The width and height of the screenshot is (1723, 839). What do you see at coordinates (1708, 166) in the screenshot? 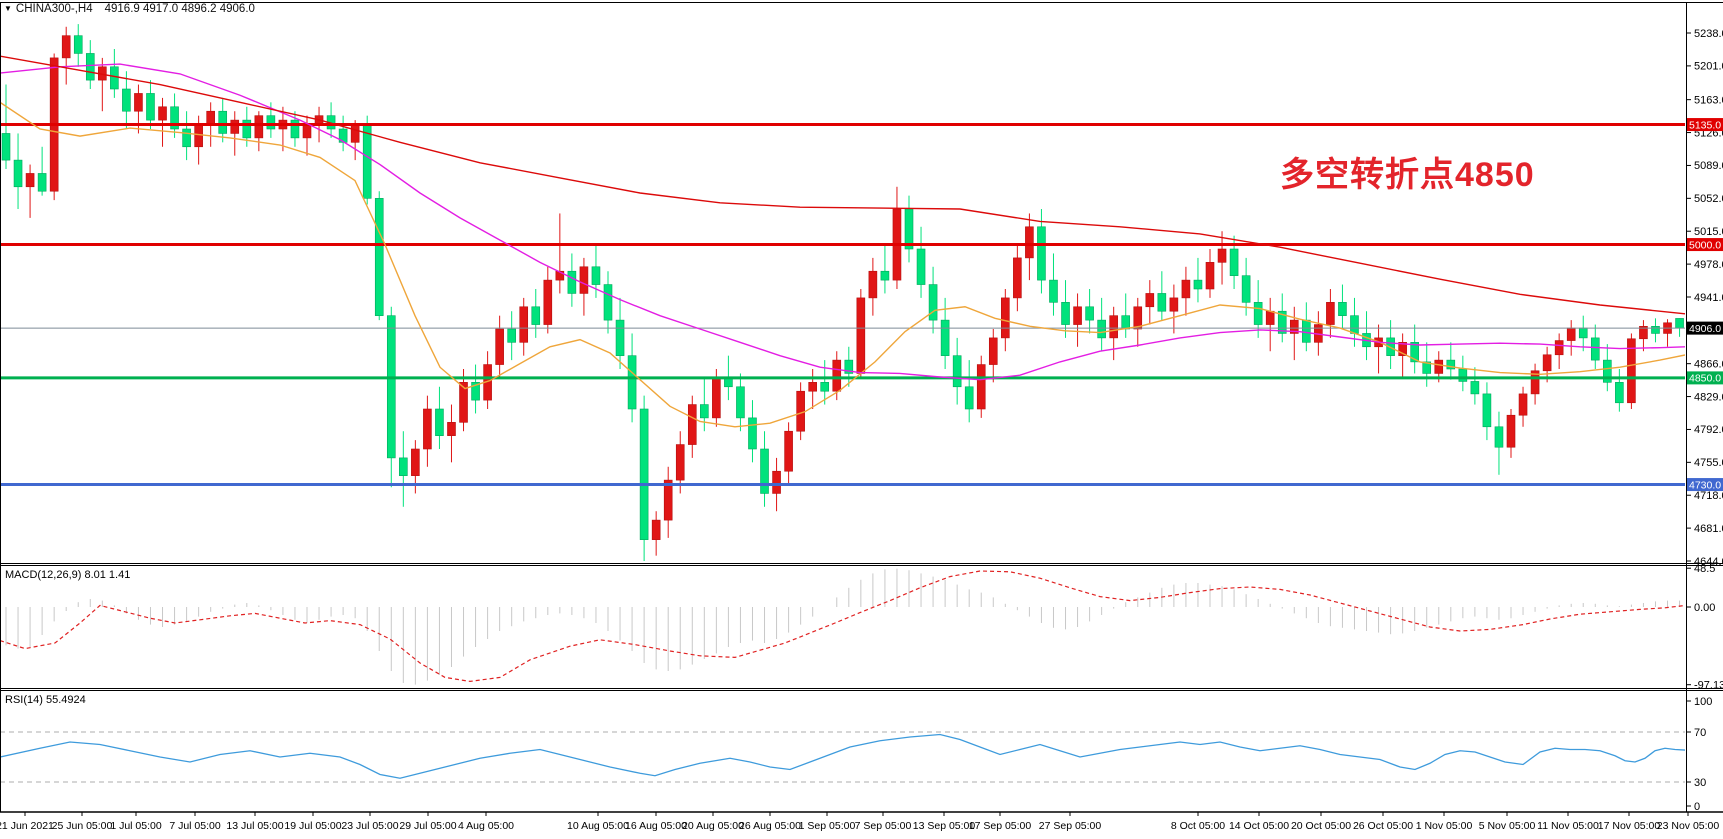
I see `price-tick-label: 5089.0` at bounding box center [1708, 166].